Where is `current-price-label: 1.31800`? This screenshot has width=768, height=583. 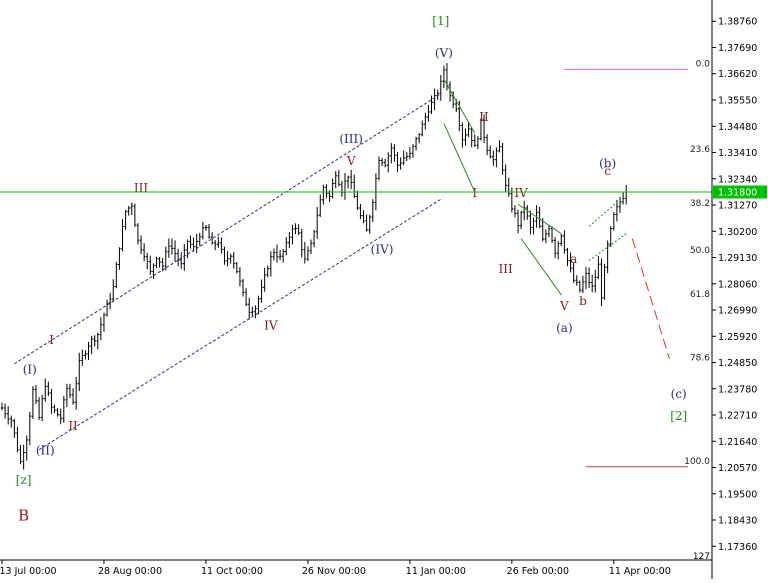 current-price-label: 1.31800 is located at coordinates (737, 193).